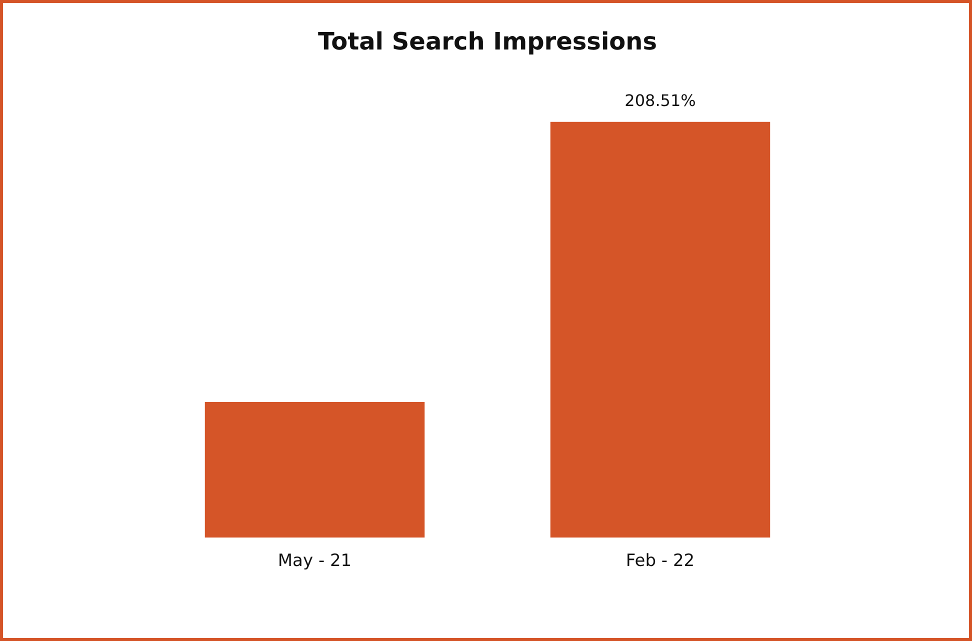 This screenshot has width=972, height=641. Describe the element at coordinates (660, 561) in the screenshot. I see `x-tick-label: Feb - 22` at that location.